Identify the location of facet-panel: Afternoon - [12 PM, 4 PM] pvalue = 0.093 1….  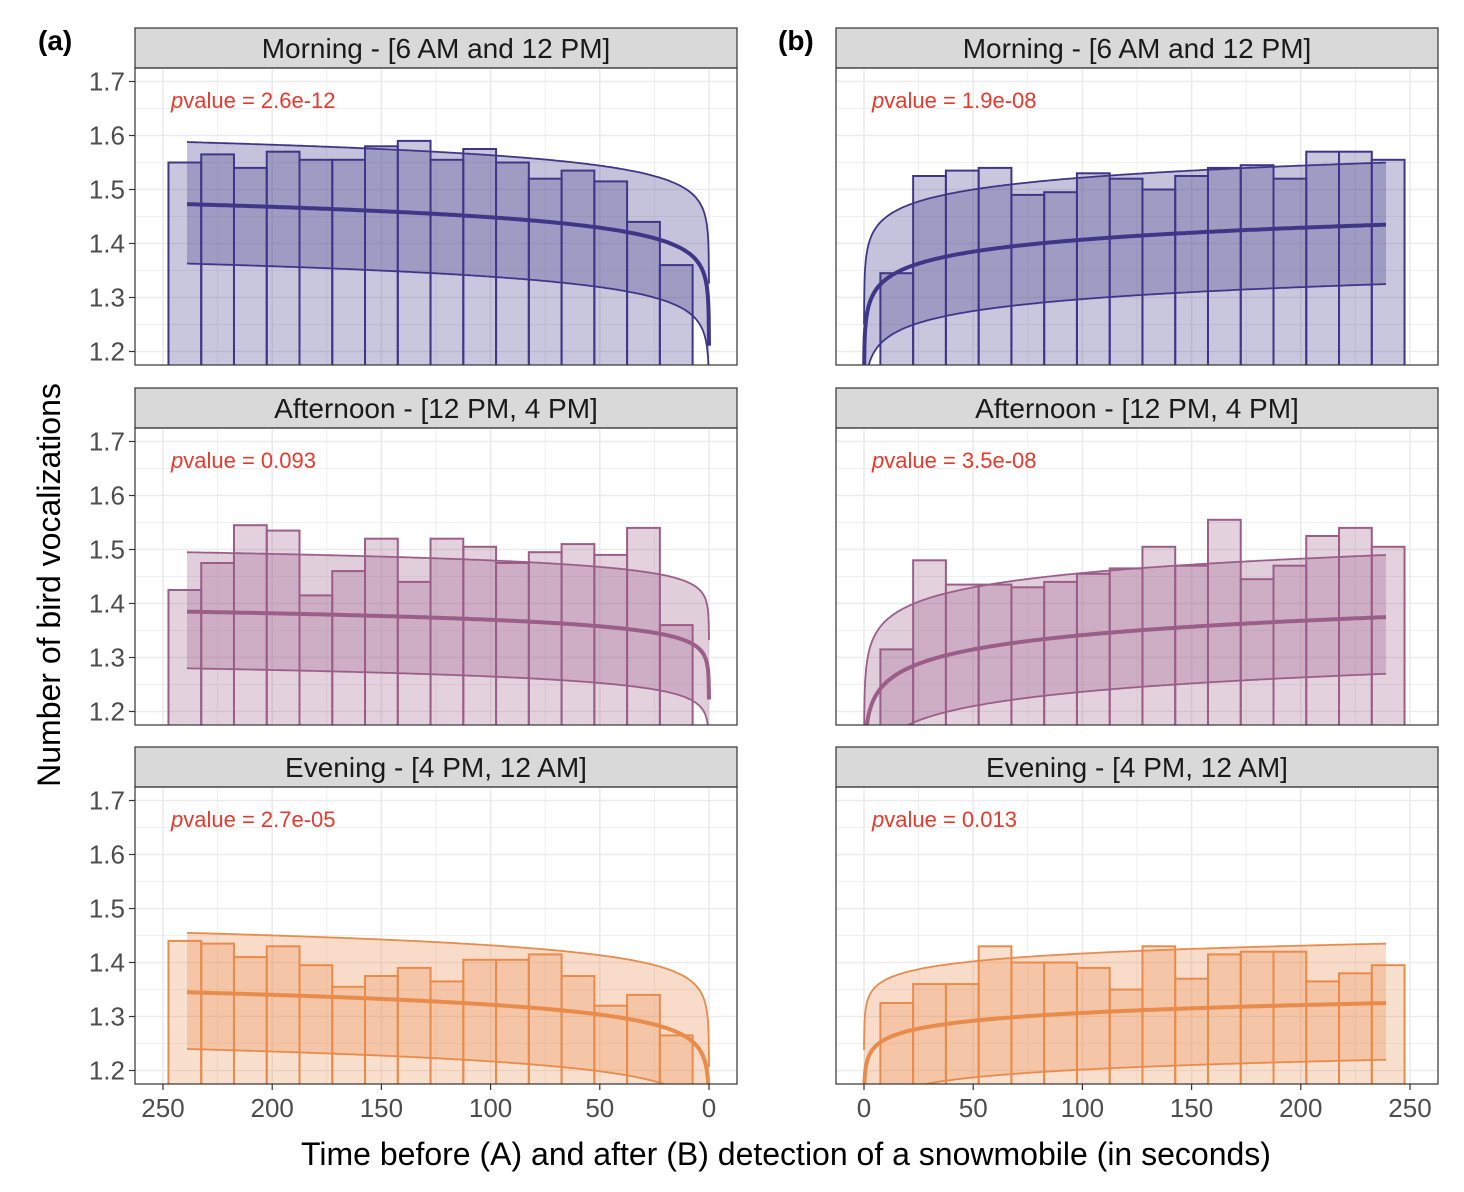
(413, 557).